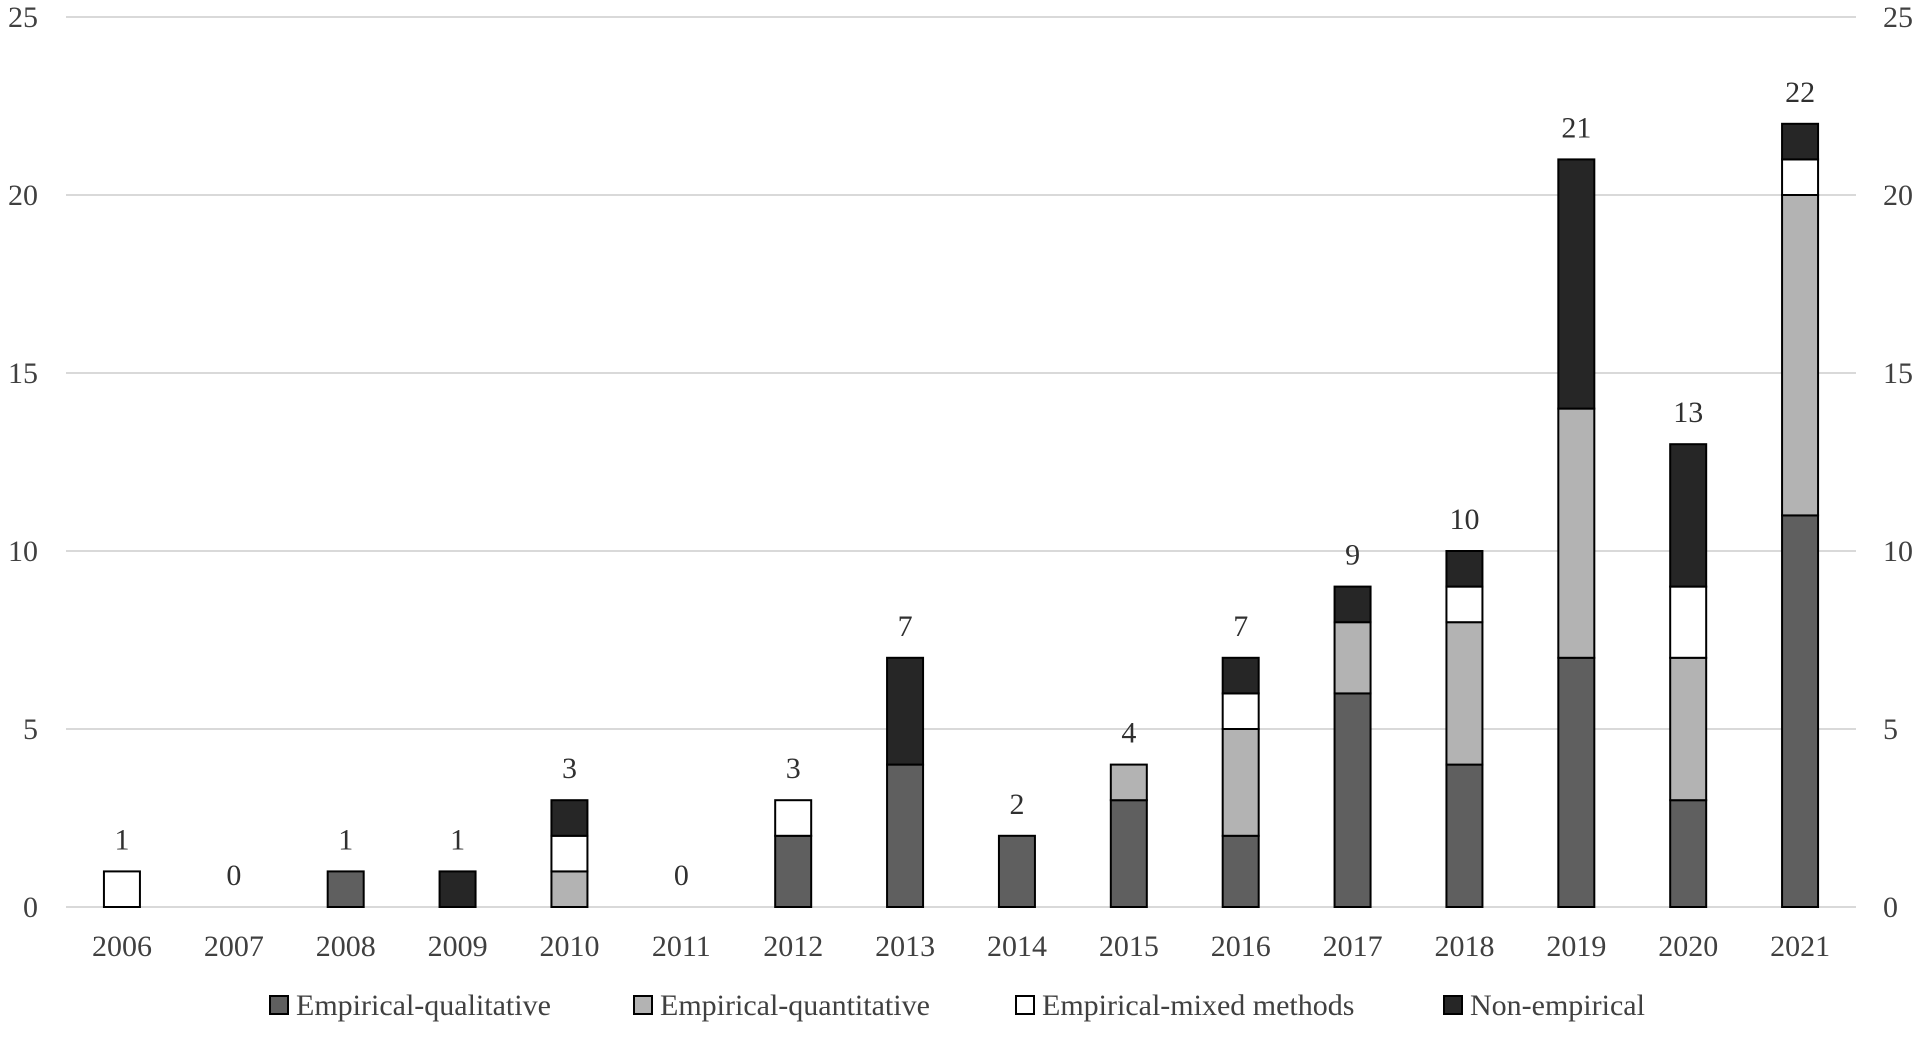 Image resolution: width=1920 pixels, height=1044 pixels. What do you see at coordinates (121, 889) in the screenshot?
I see `bar-2006-empirical-mixed-methods` at bounding box center [121, 889].